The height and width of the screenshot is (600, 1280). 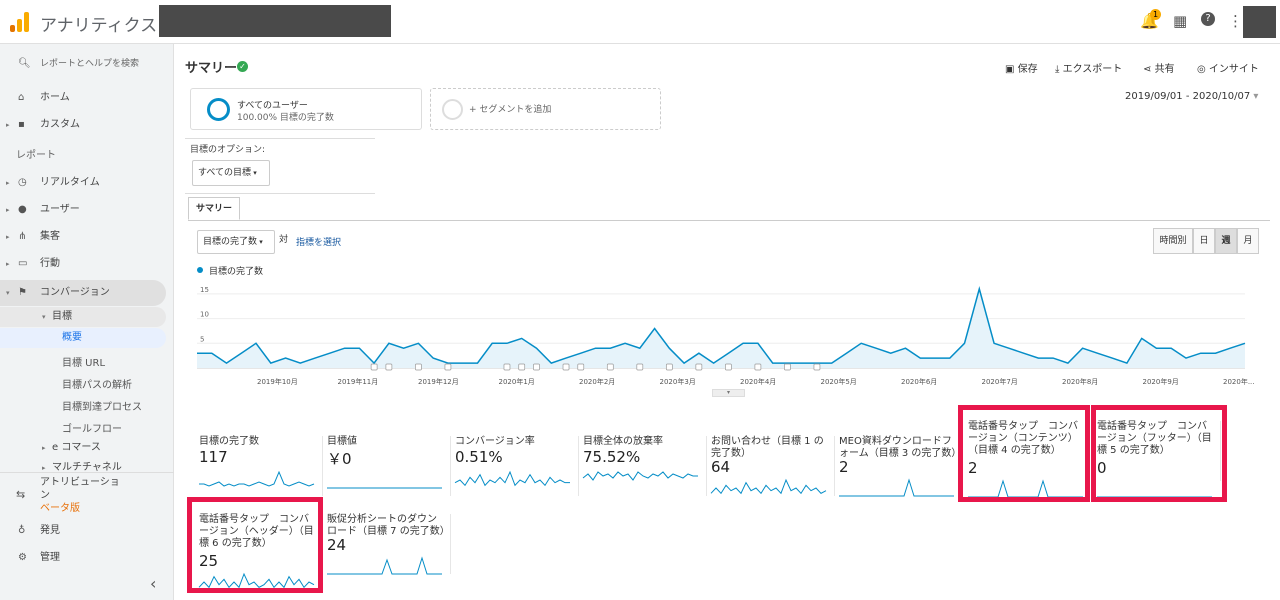 I want to click on scorecard: コンバージョン率 0.51%, so click(x=516, y=466).